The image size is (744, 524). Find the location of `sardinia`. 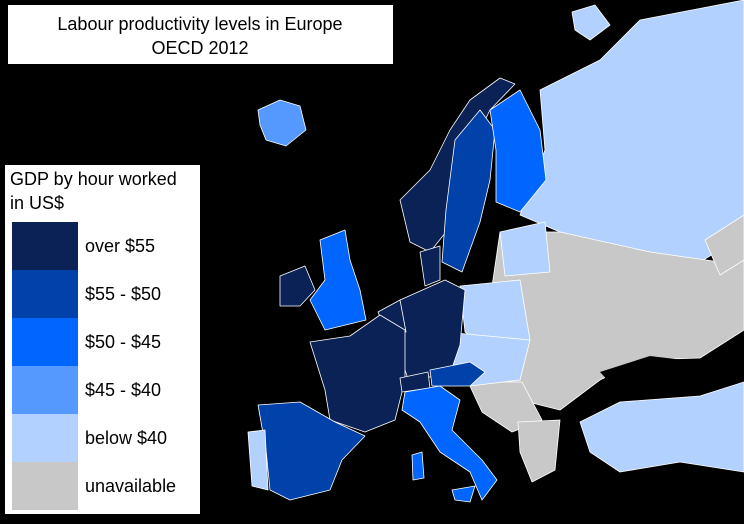

sardinia is located at coordinates (418, 466).